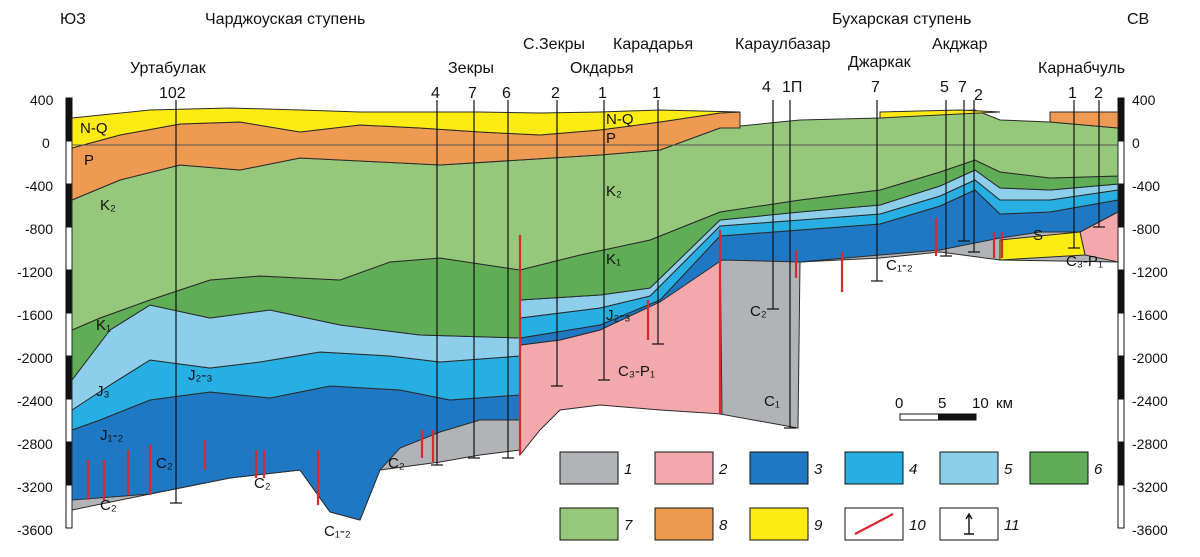 The image size is (1200, 557). I want to click on stratum-label: K₂, so click(614, 191).